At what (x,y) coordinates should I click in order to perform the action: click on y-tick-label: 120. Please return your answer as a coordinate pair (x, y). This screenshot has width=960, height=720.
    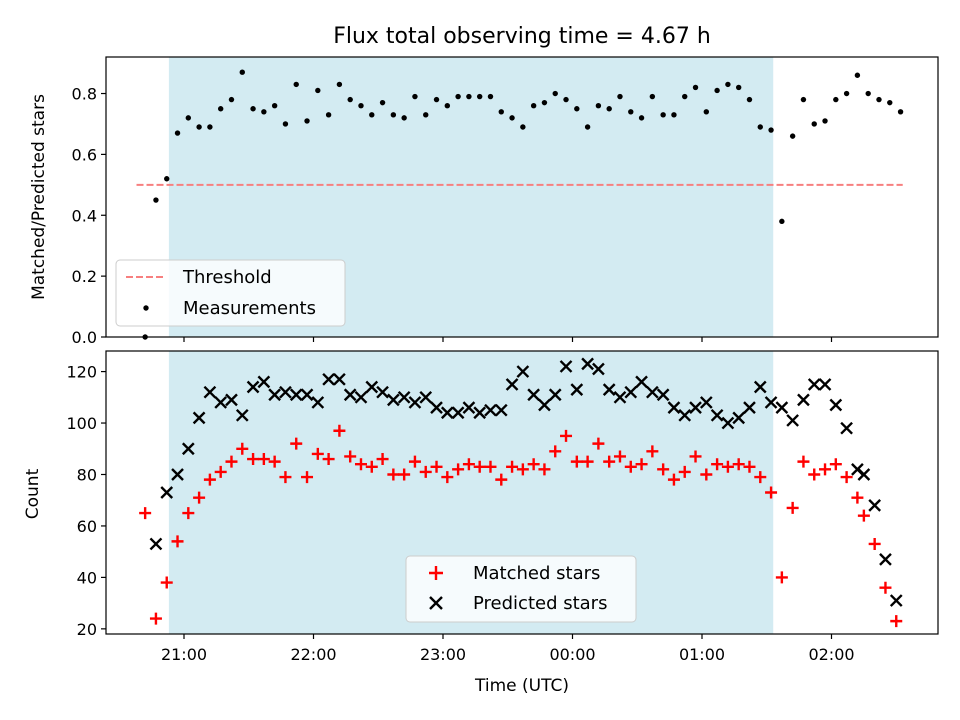
    Looking at the image, I should click on (81, 372).